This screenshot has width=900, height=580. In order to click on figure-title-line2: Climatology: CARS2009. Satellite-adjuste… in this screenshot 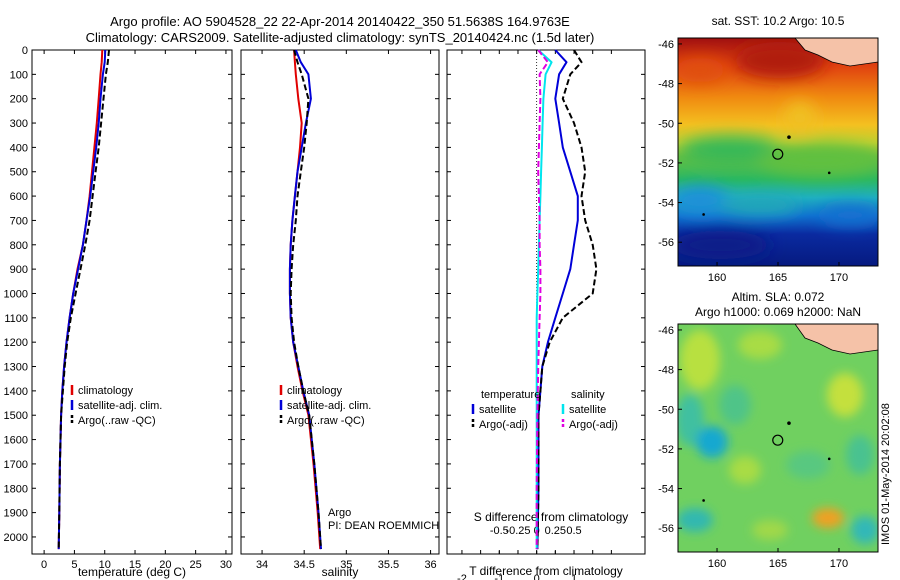, I will do `click(340, 37)`.